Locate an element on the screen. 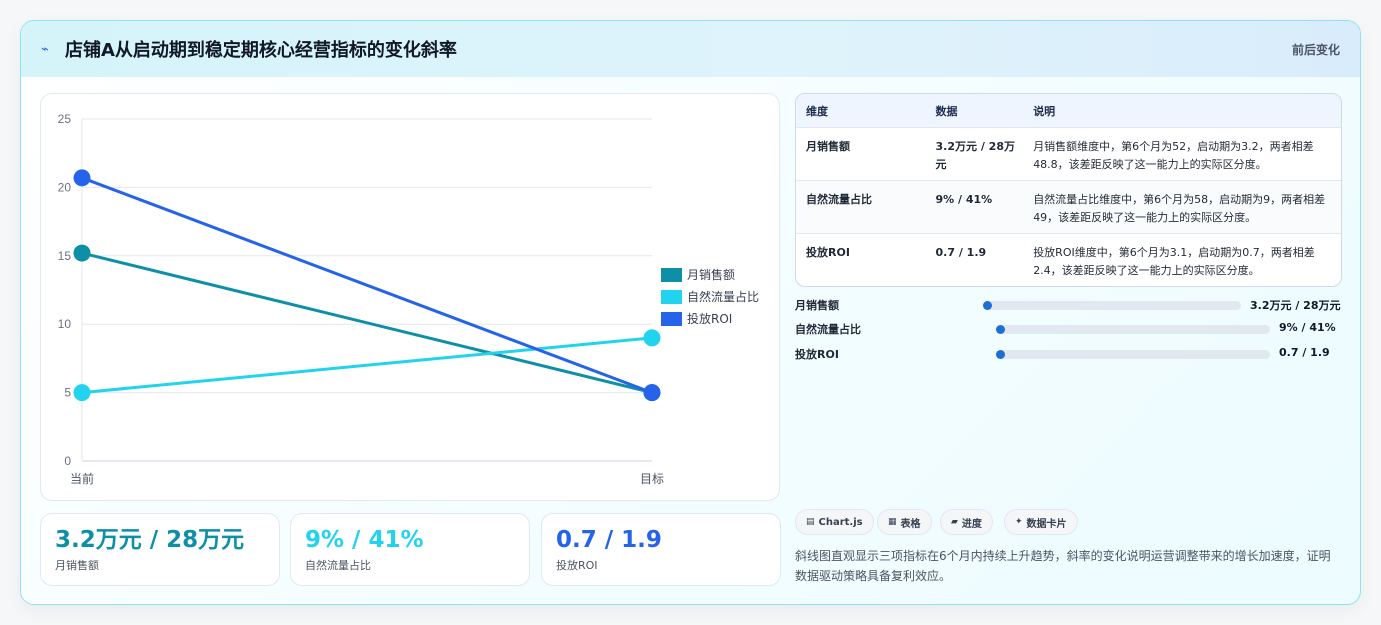 The image size is (1381, 625). badge-label: 进度 is located at coordinates (971, 524).